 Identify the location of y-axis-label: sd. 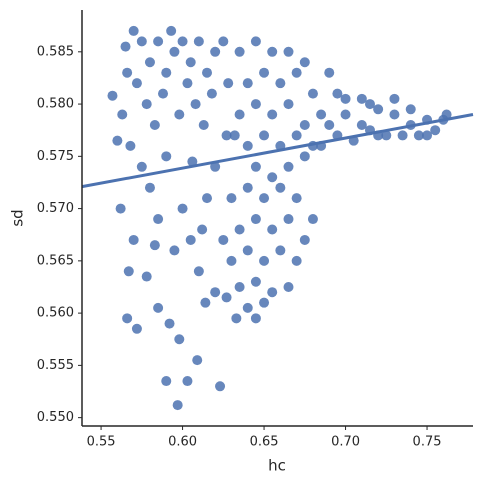
(18, 217).